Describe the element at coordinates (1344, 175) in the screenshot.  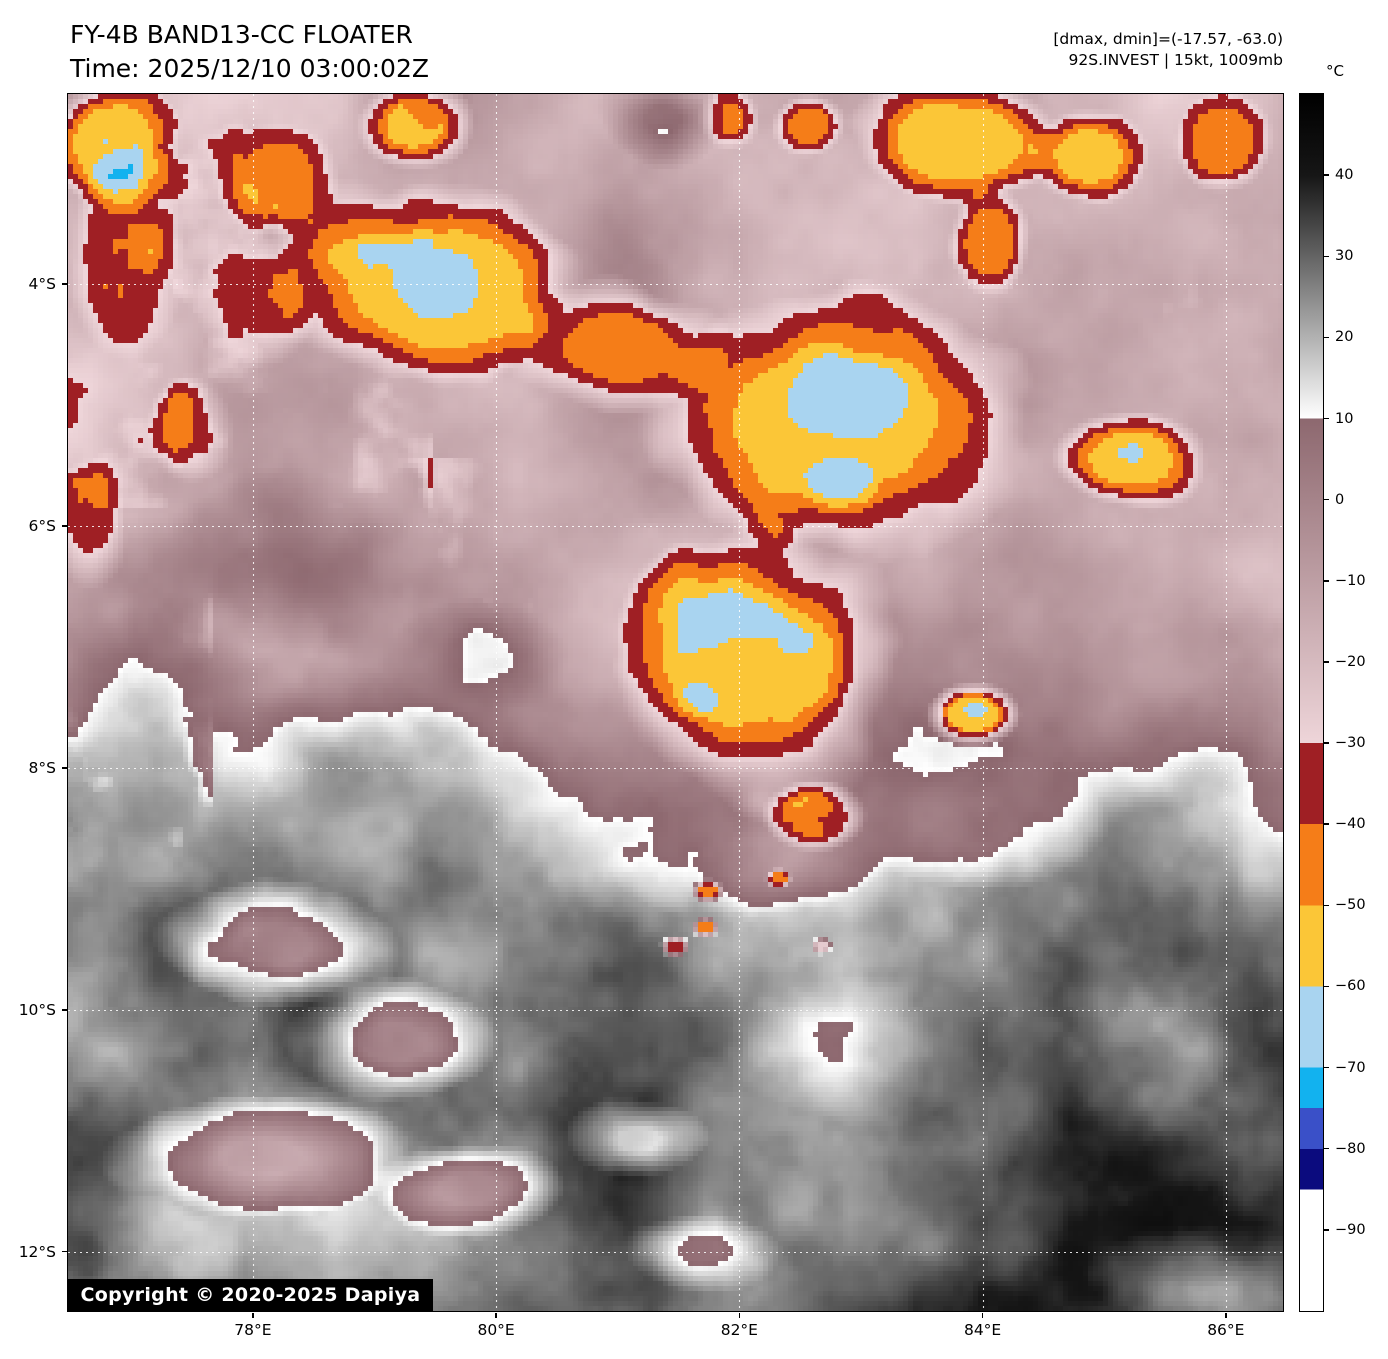
I see `colorbar-tick-label: 40` at that location.